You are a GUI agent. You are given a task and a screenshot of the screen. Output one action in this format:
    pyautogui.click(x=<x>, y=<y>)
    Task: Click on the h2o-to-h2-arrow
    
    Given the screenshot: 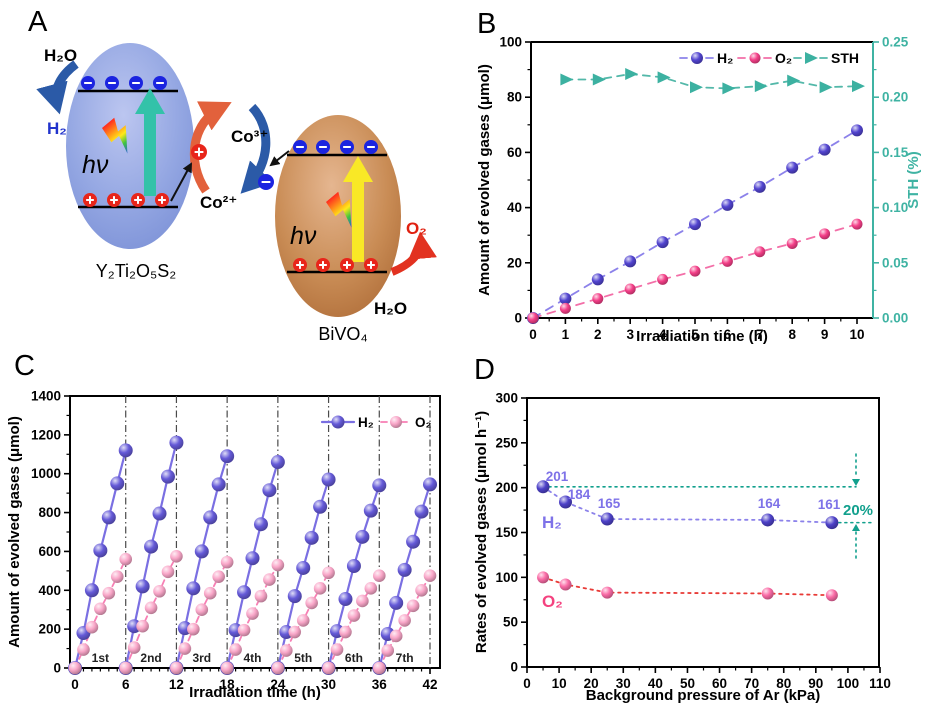 What is the action you would take?
    pyautogui.click(x=57, y=87)
    